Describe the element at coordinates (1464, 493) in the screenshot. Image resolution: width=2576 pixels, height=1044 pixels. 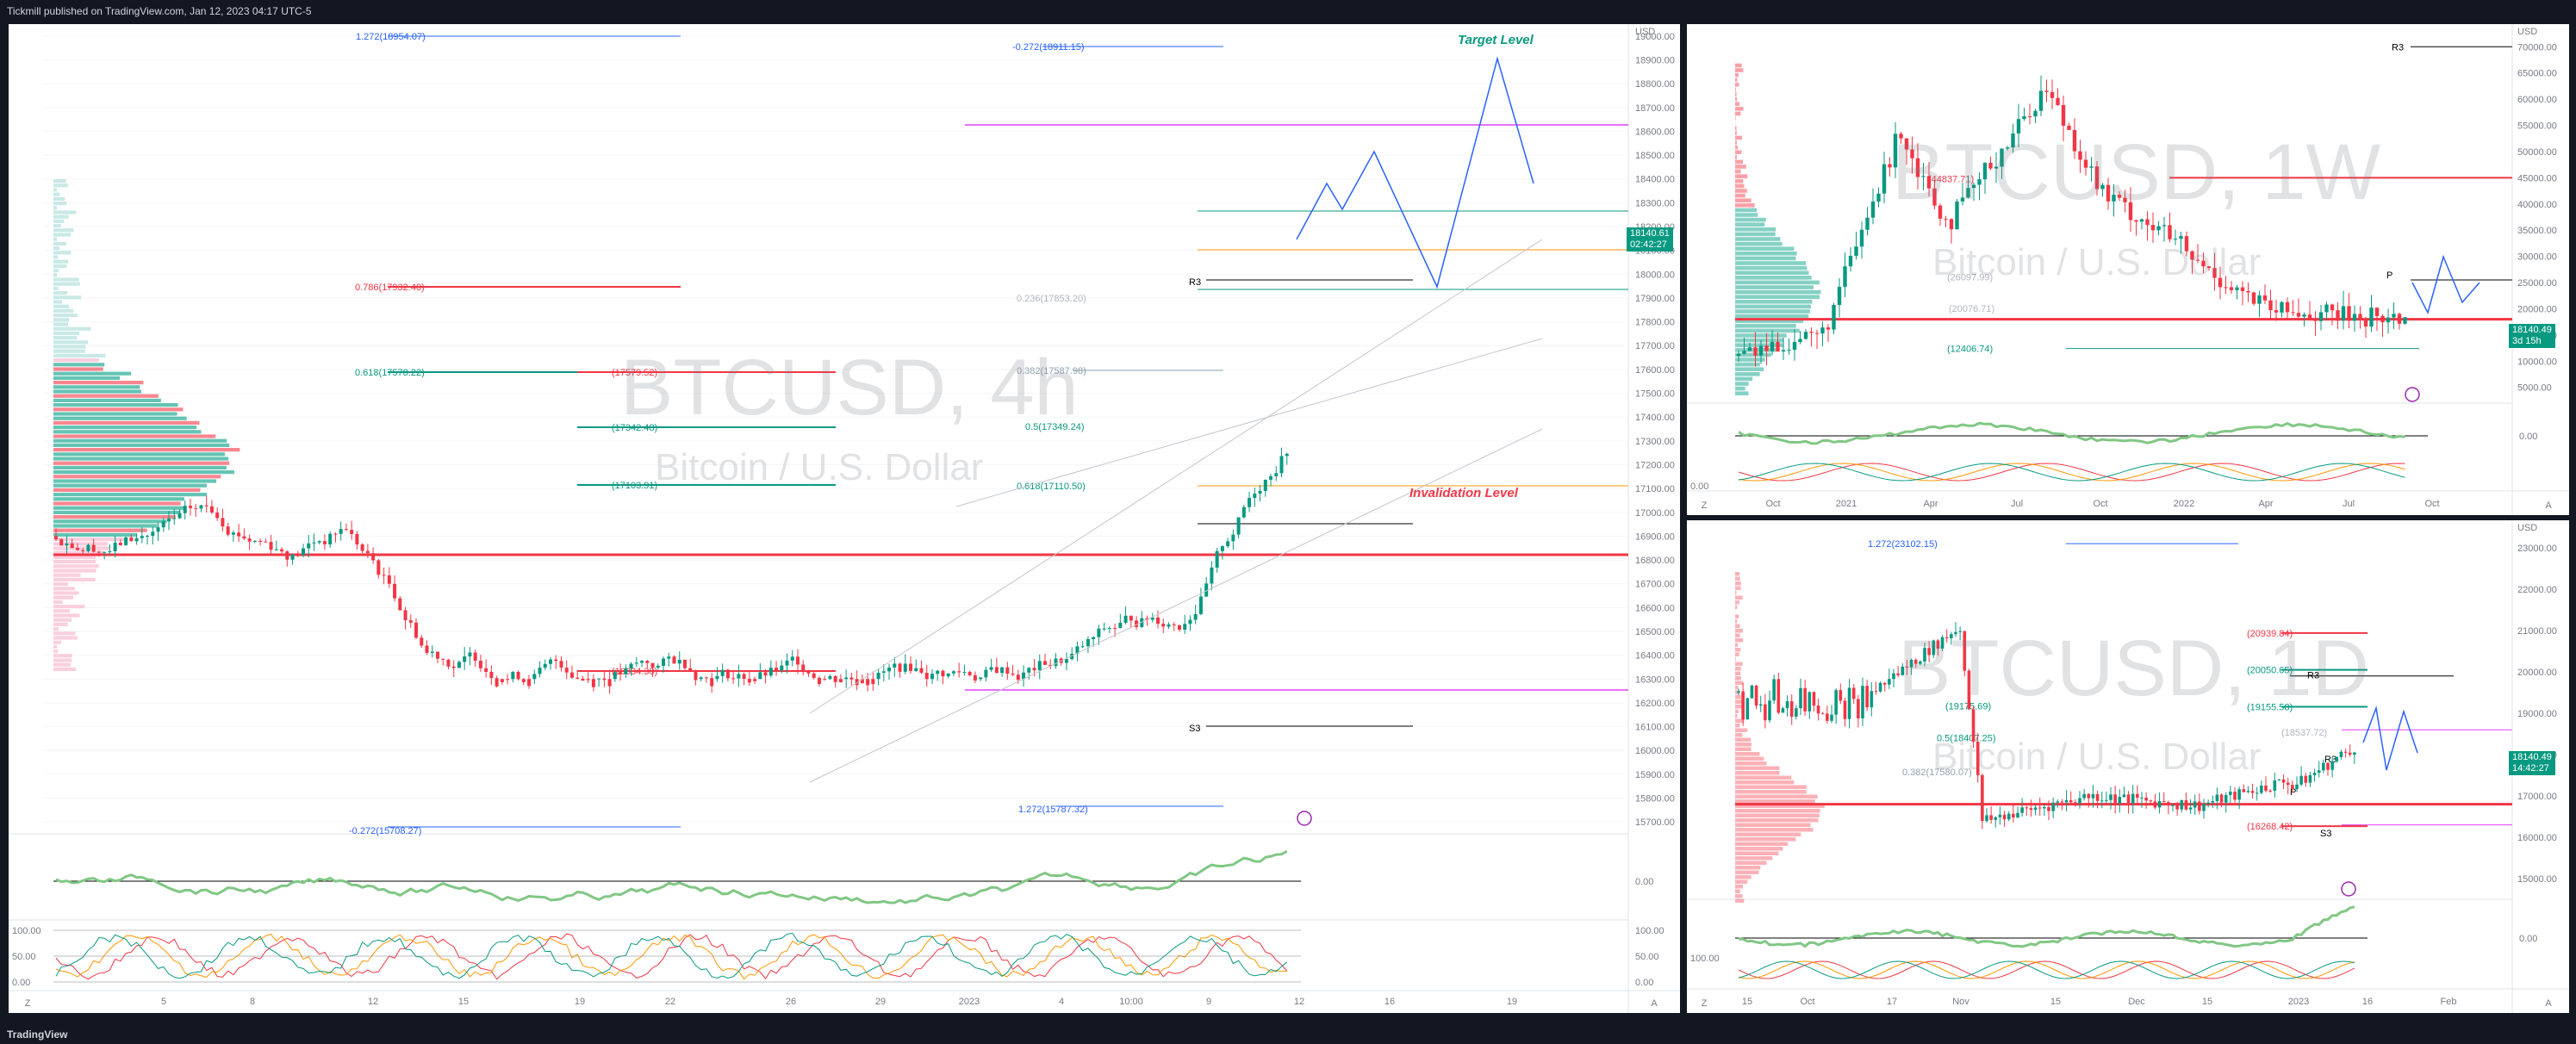
I see `invalidation-level-label: Invalidation Level` at that location.